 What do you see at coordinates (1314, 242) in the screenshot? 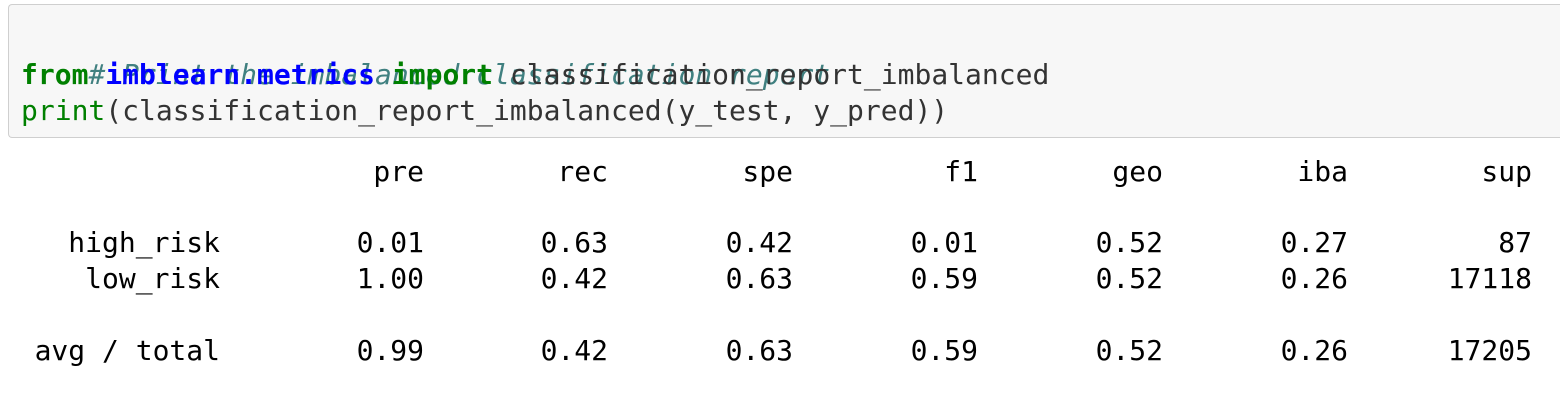
I see `table-cell: 0.27` at bounding box center [1314, 242].